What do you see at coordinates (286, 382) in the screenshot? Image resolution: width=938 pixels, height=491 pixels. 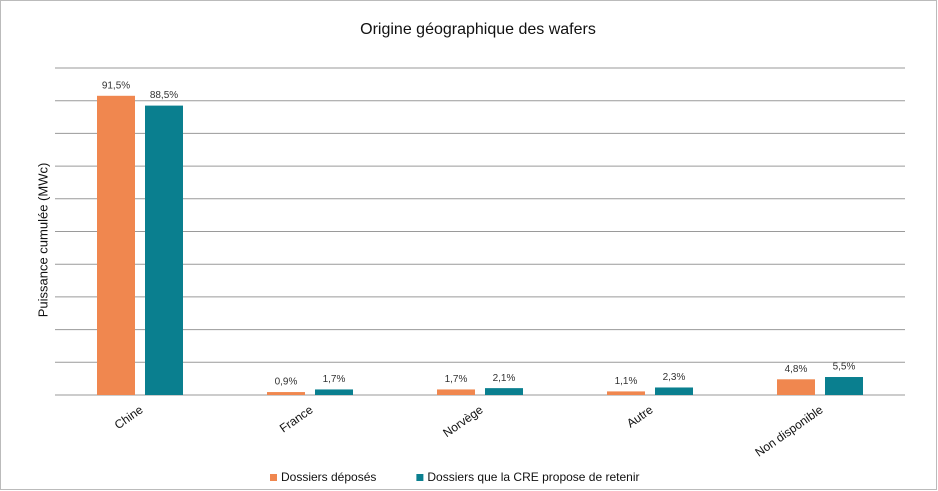 I see `data-label: 0,9%` at bounding box center [286, 382].